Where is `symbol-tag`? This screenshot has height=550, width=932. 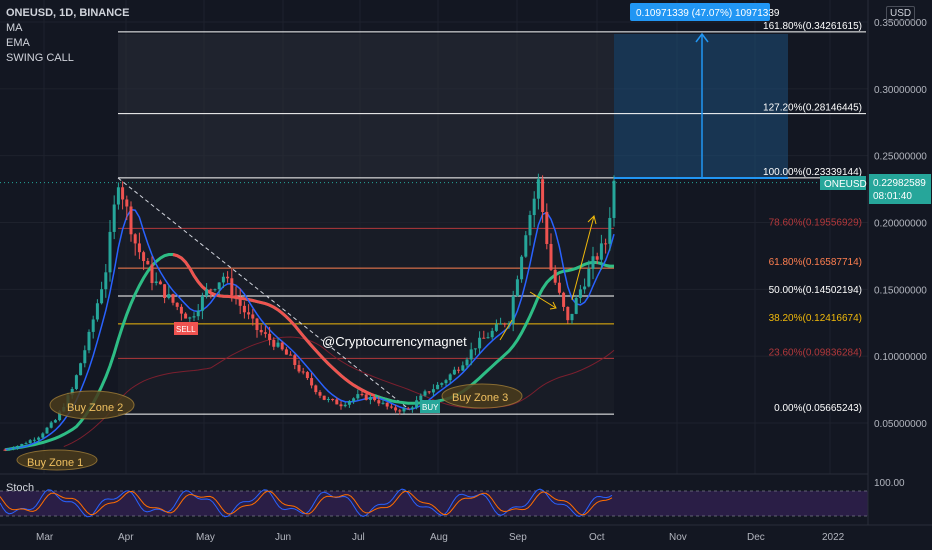
symbol-tag is located at coordinates (843, 183).